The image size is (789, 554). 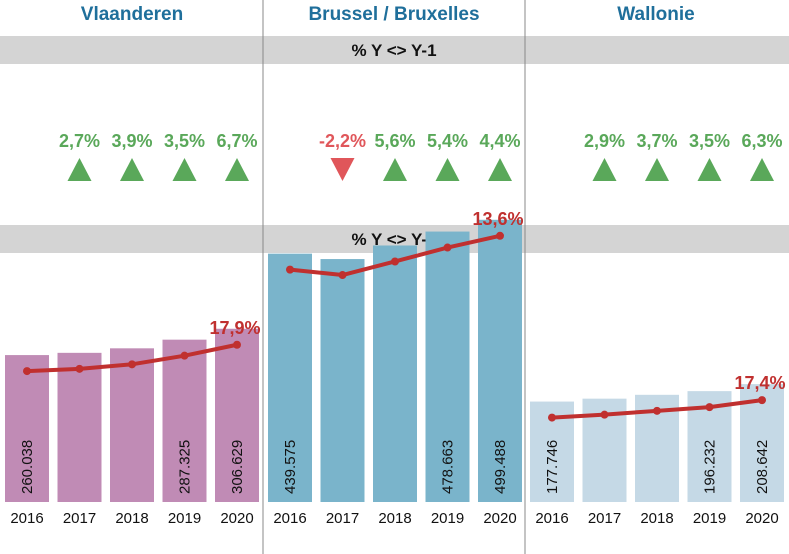 What do you see at coordinates (185, 467) in the screenshot?
I see `bar-value-label: 287.325` at bounding box center [185, 467].